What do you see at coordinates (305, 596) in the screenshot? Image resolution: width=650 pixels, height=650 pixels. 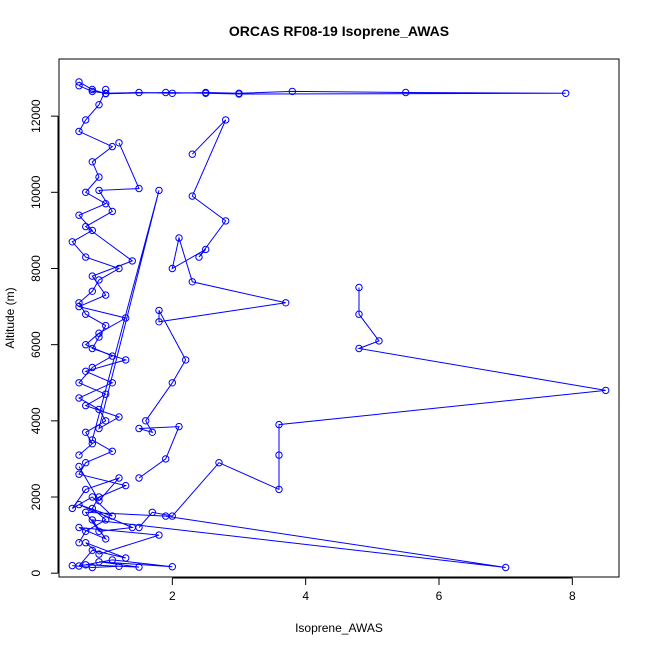 I see `x-tick-label: 4` at bounding box center [305, 596].